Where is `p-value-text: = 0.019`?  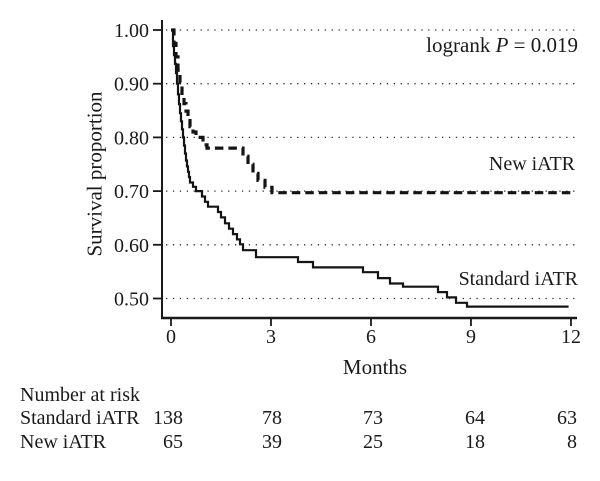
p-value-text: = 0.019 is located at coordinates (543, 45).